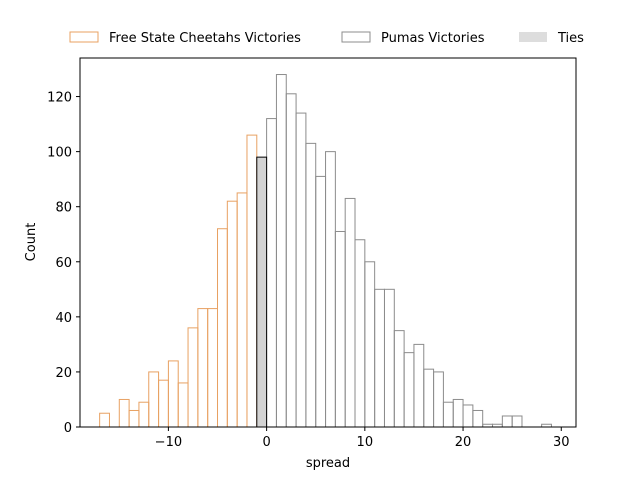 The width and height of the screenshot is (640, 480). What do you see at coordinates (68, 428) in the screenshot?
I see `y-tick-label: 0` at bounding box center [68, 428].